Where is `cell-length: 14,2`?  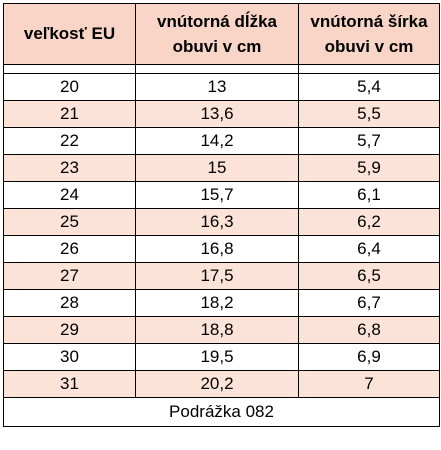
cell-length: 14,2 is located at coordinates (217, 141).